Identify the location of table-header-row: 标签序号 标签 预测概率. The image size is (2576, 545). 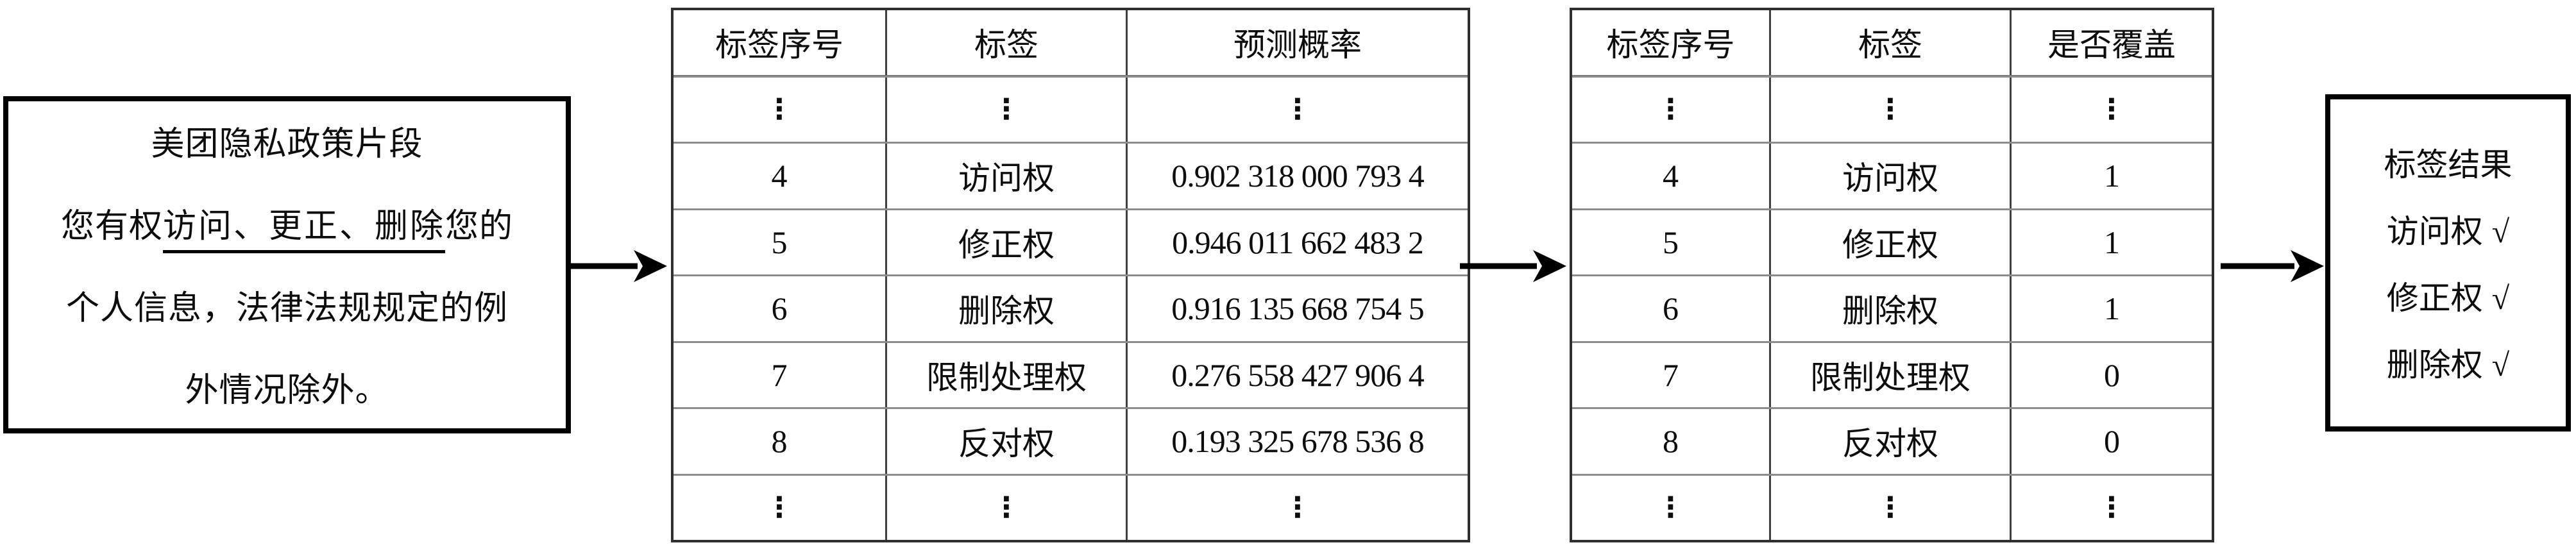
(1071, 43).